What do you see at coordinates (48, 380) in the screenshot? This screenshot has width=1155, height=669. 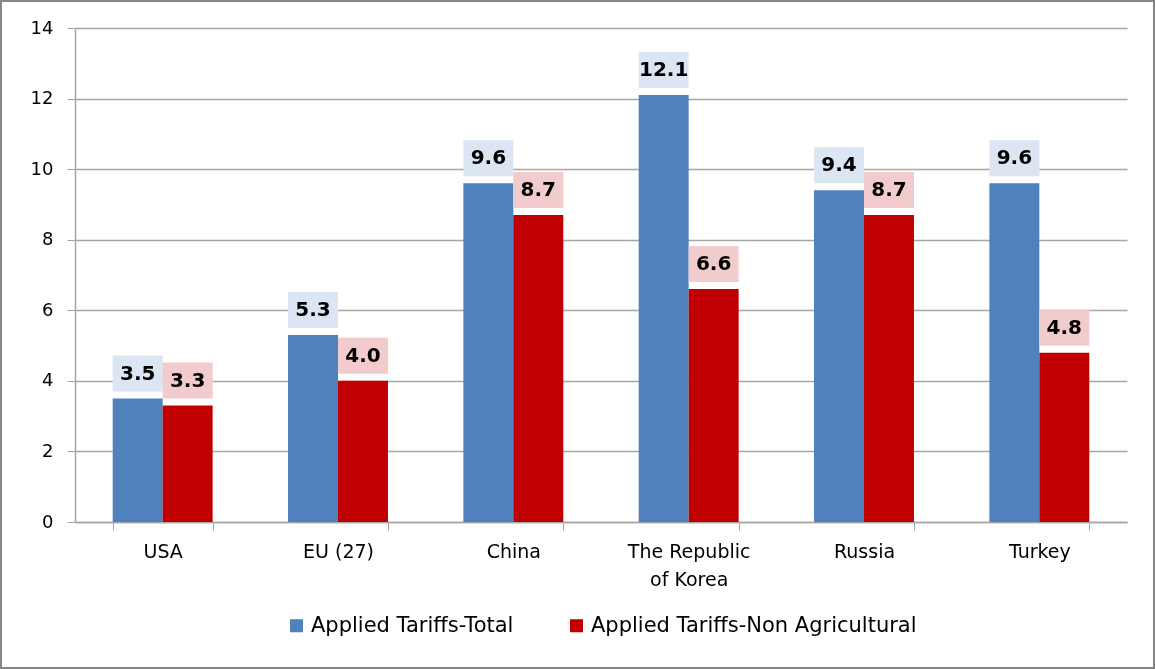 I see `y-tick-label: 4` at bounding box center [48, 380].